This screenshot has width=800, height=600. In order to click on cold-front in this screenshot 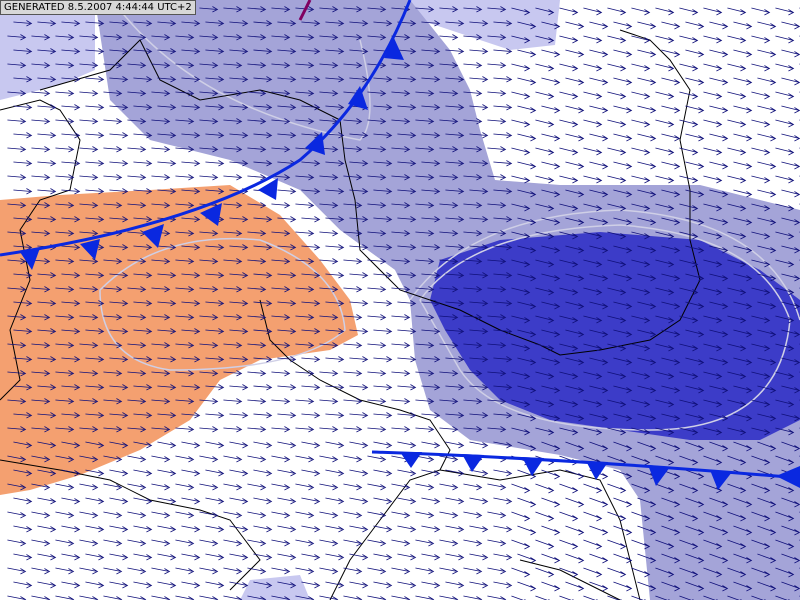, I will do `click(585, 465)`.